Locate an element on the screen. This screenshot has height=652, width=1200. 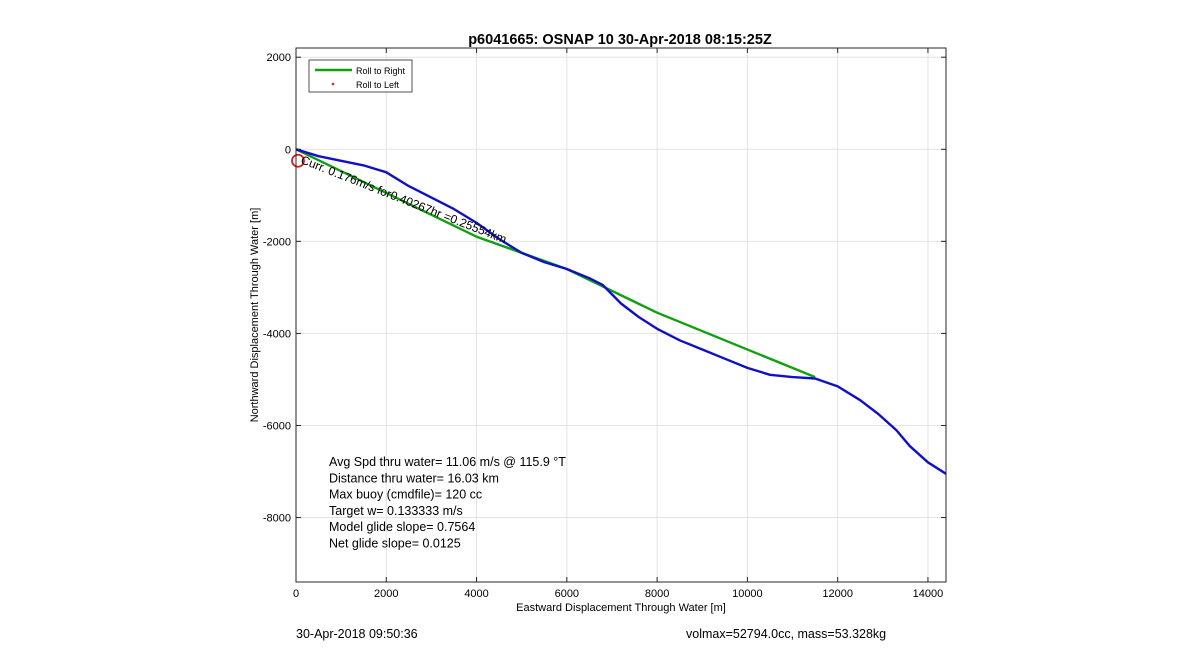
footer-volmax-mass: volmax=52794.0cc, mass=53.328kg is located at coordinates (786, 634).